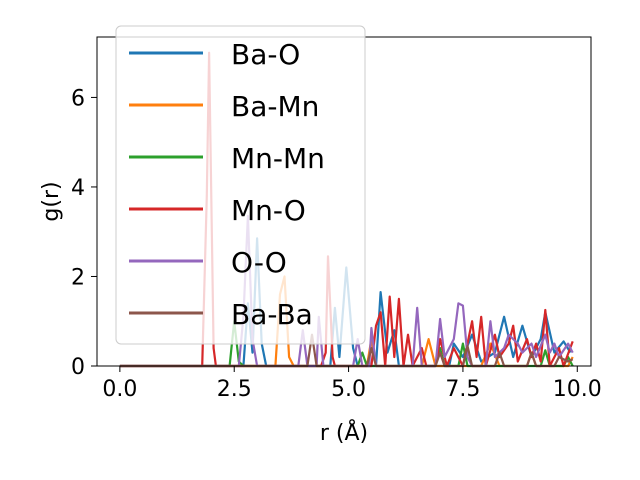  I want to click on y-axis-label: g(r), so click(51, 201).